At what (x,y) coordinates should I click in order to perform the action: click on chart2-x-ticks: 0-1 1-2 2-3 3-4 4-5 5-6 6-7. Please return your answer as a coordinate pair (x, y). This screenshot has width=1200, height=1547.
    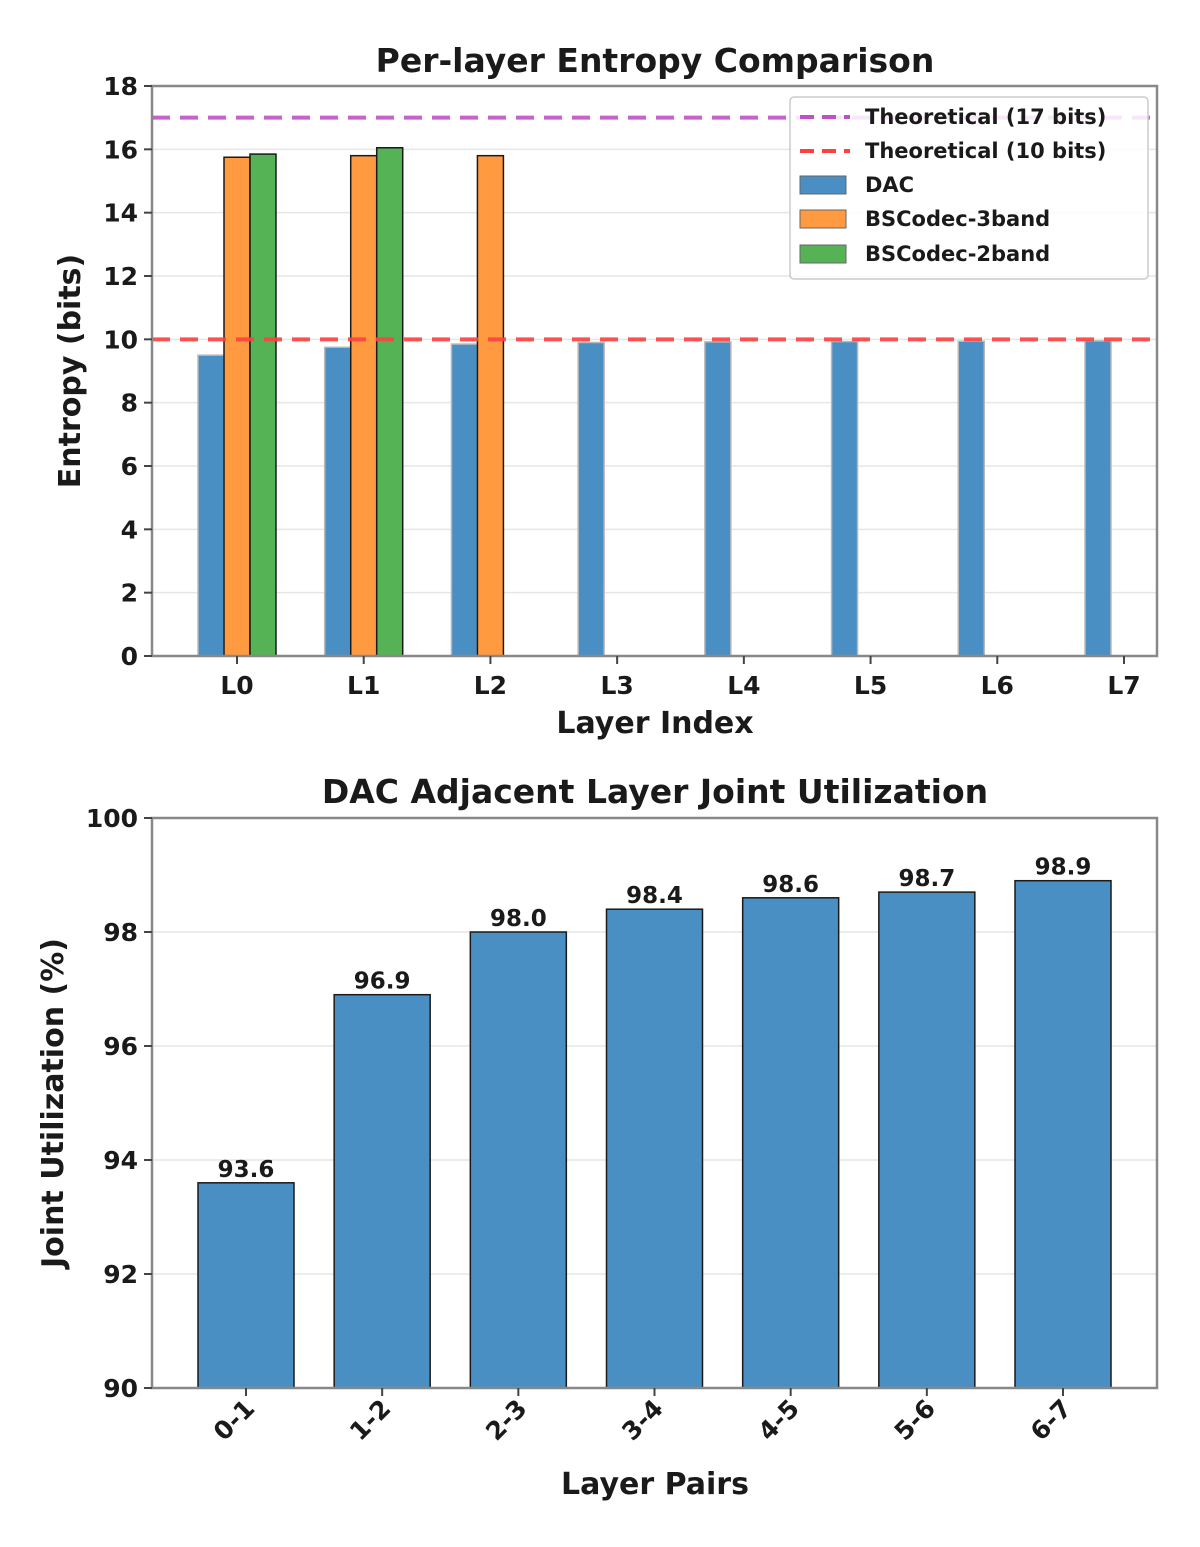
    Looking at the image, I should click on (642, 1417).